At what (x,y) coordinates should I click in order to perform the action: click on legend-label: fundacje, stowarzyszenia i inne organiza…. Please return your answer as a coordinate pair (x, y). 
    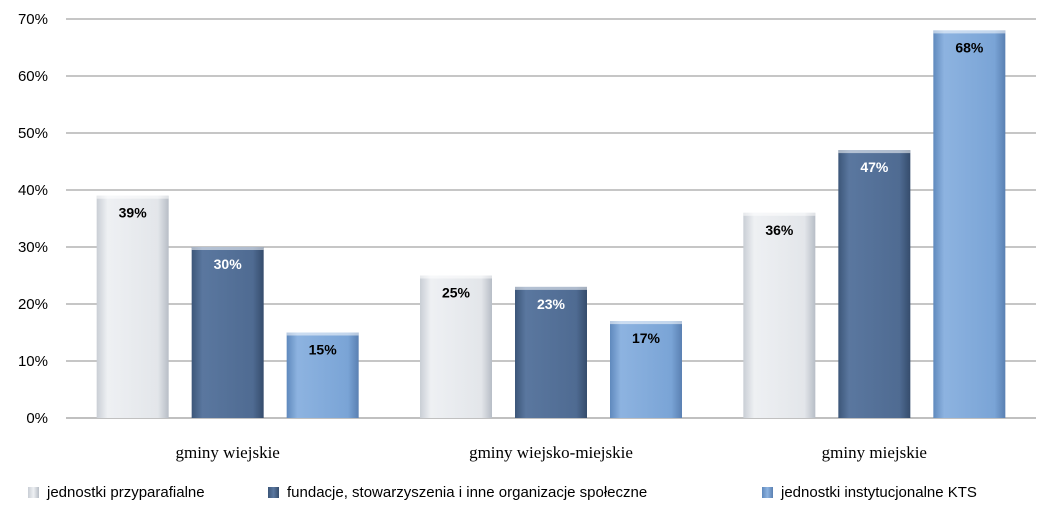
    Looking at the image, I should click on (467, 492).